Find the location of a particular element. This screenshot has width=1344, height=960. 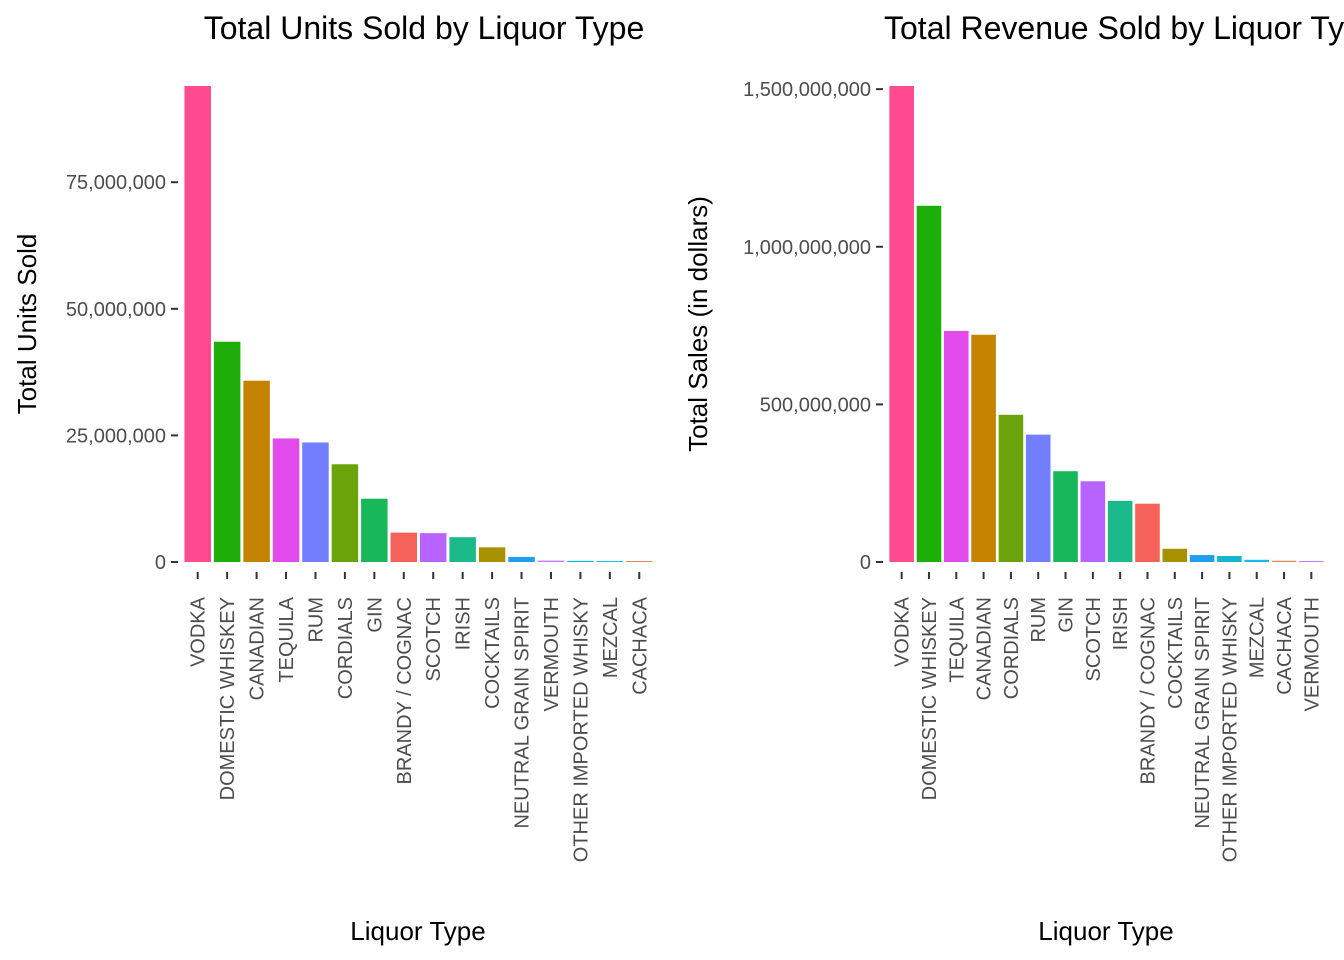

units-category-label: COCKTAILS is located at coordinates (493, 653).